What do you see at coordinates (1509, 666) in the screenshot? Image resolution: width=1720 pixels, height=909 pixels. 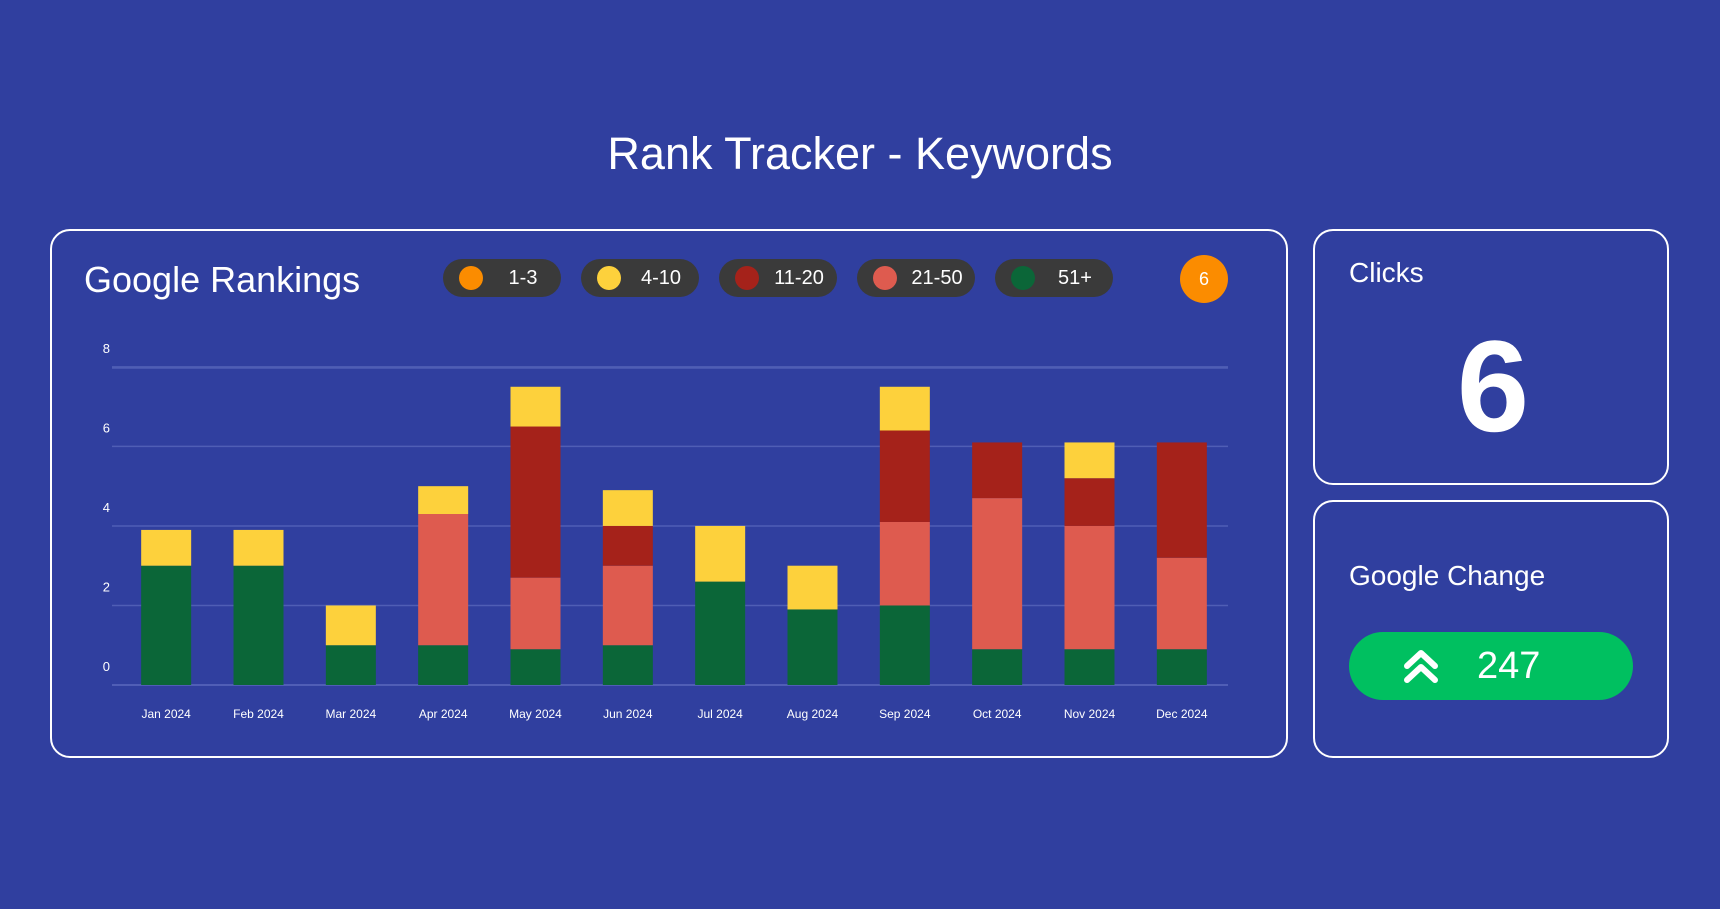 I see `change-value: 247` at bounding box center [1509, 666].